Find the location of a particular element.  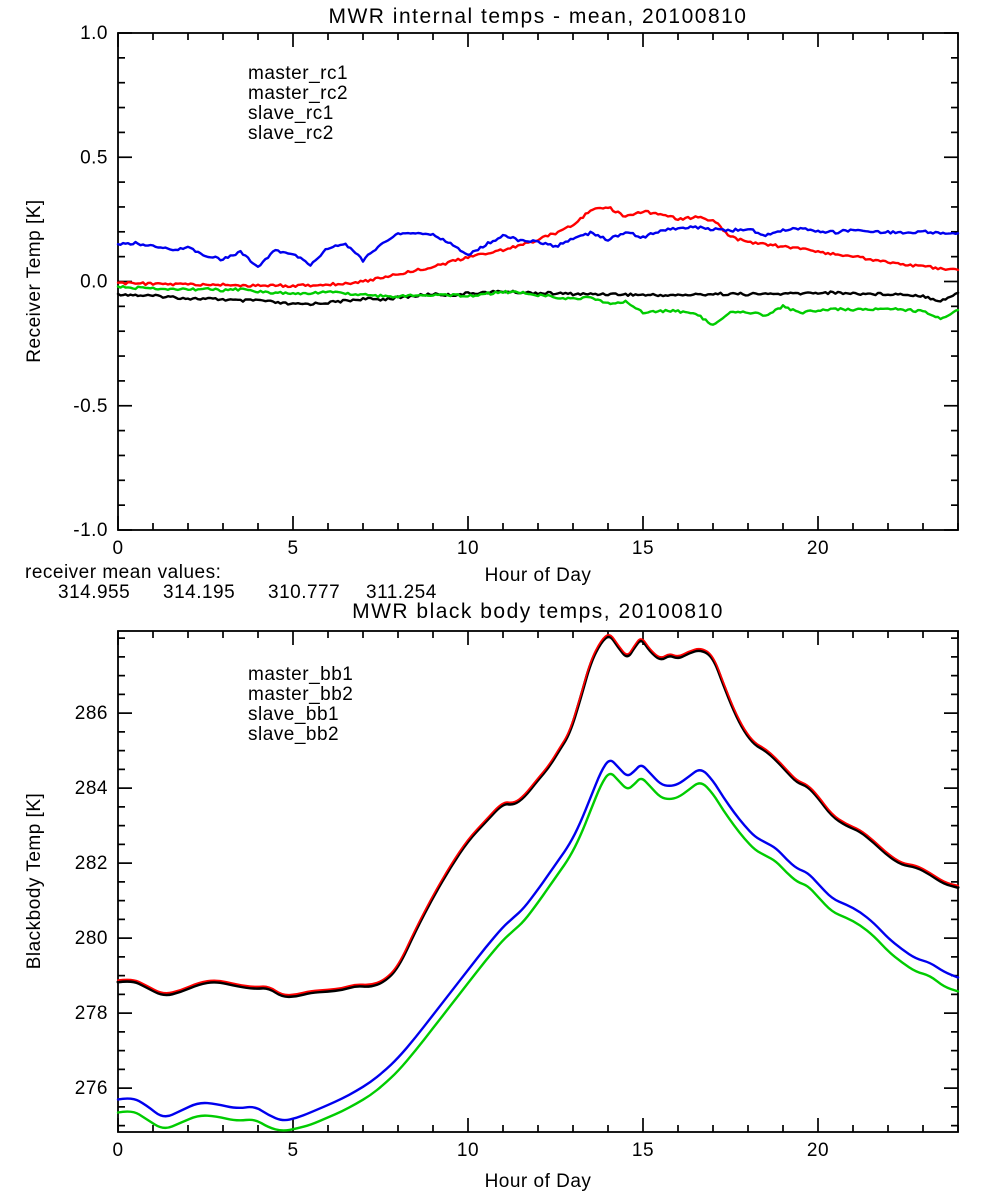

mean-value-slave_rc1: 310.777 is located at coordinates (304, 592).